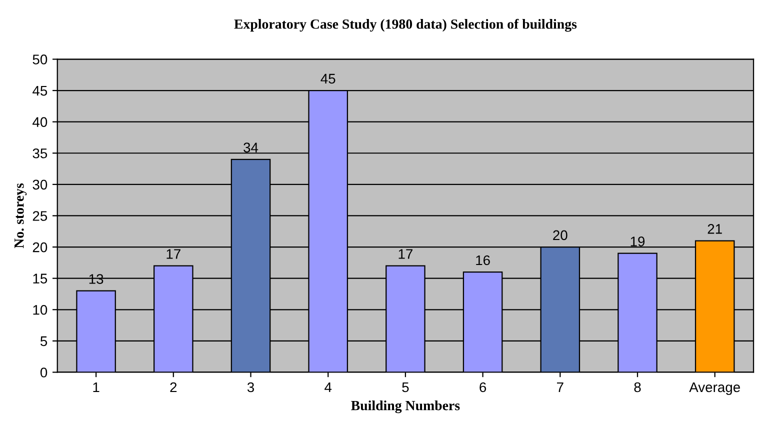 Image resolution: width=765 pixels, height=423 pixels. Describe the element at coordinates (40, 91) in the screenshot. I see `y-tick-label: 45` at that location.